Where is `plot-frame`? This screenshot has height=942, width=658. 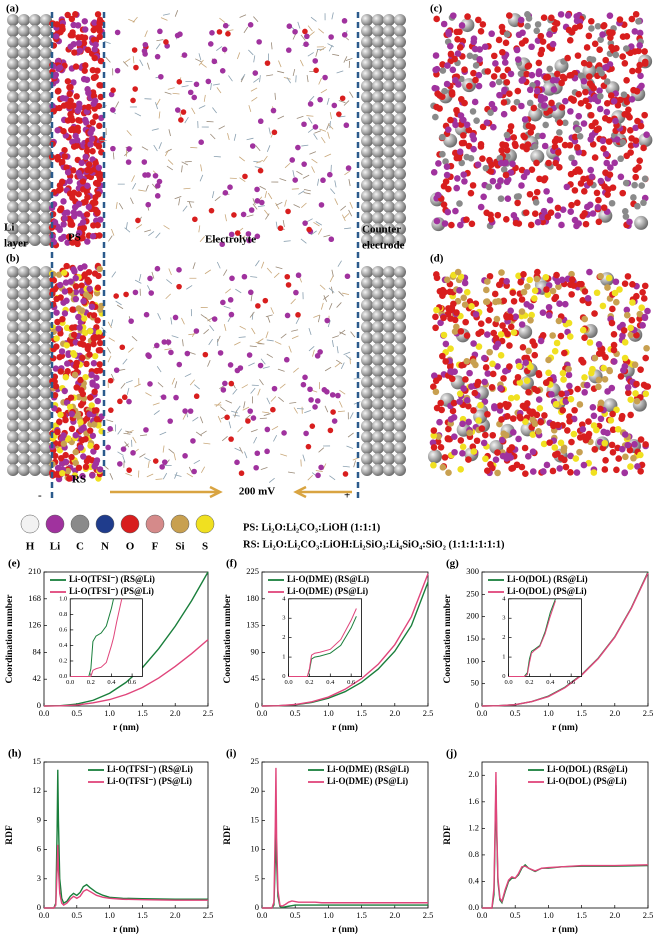
plot-frame is located at coordinates (126, 835).